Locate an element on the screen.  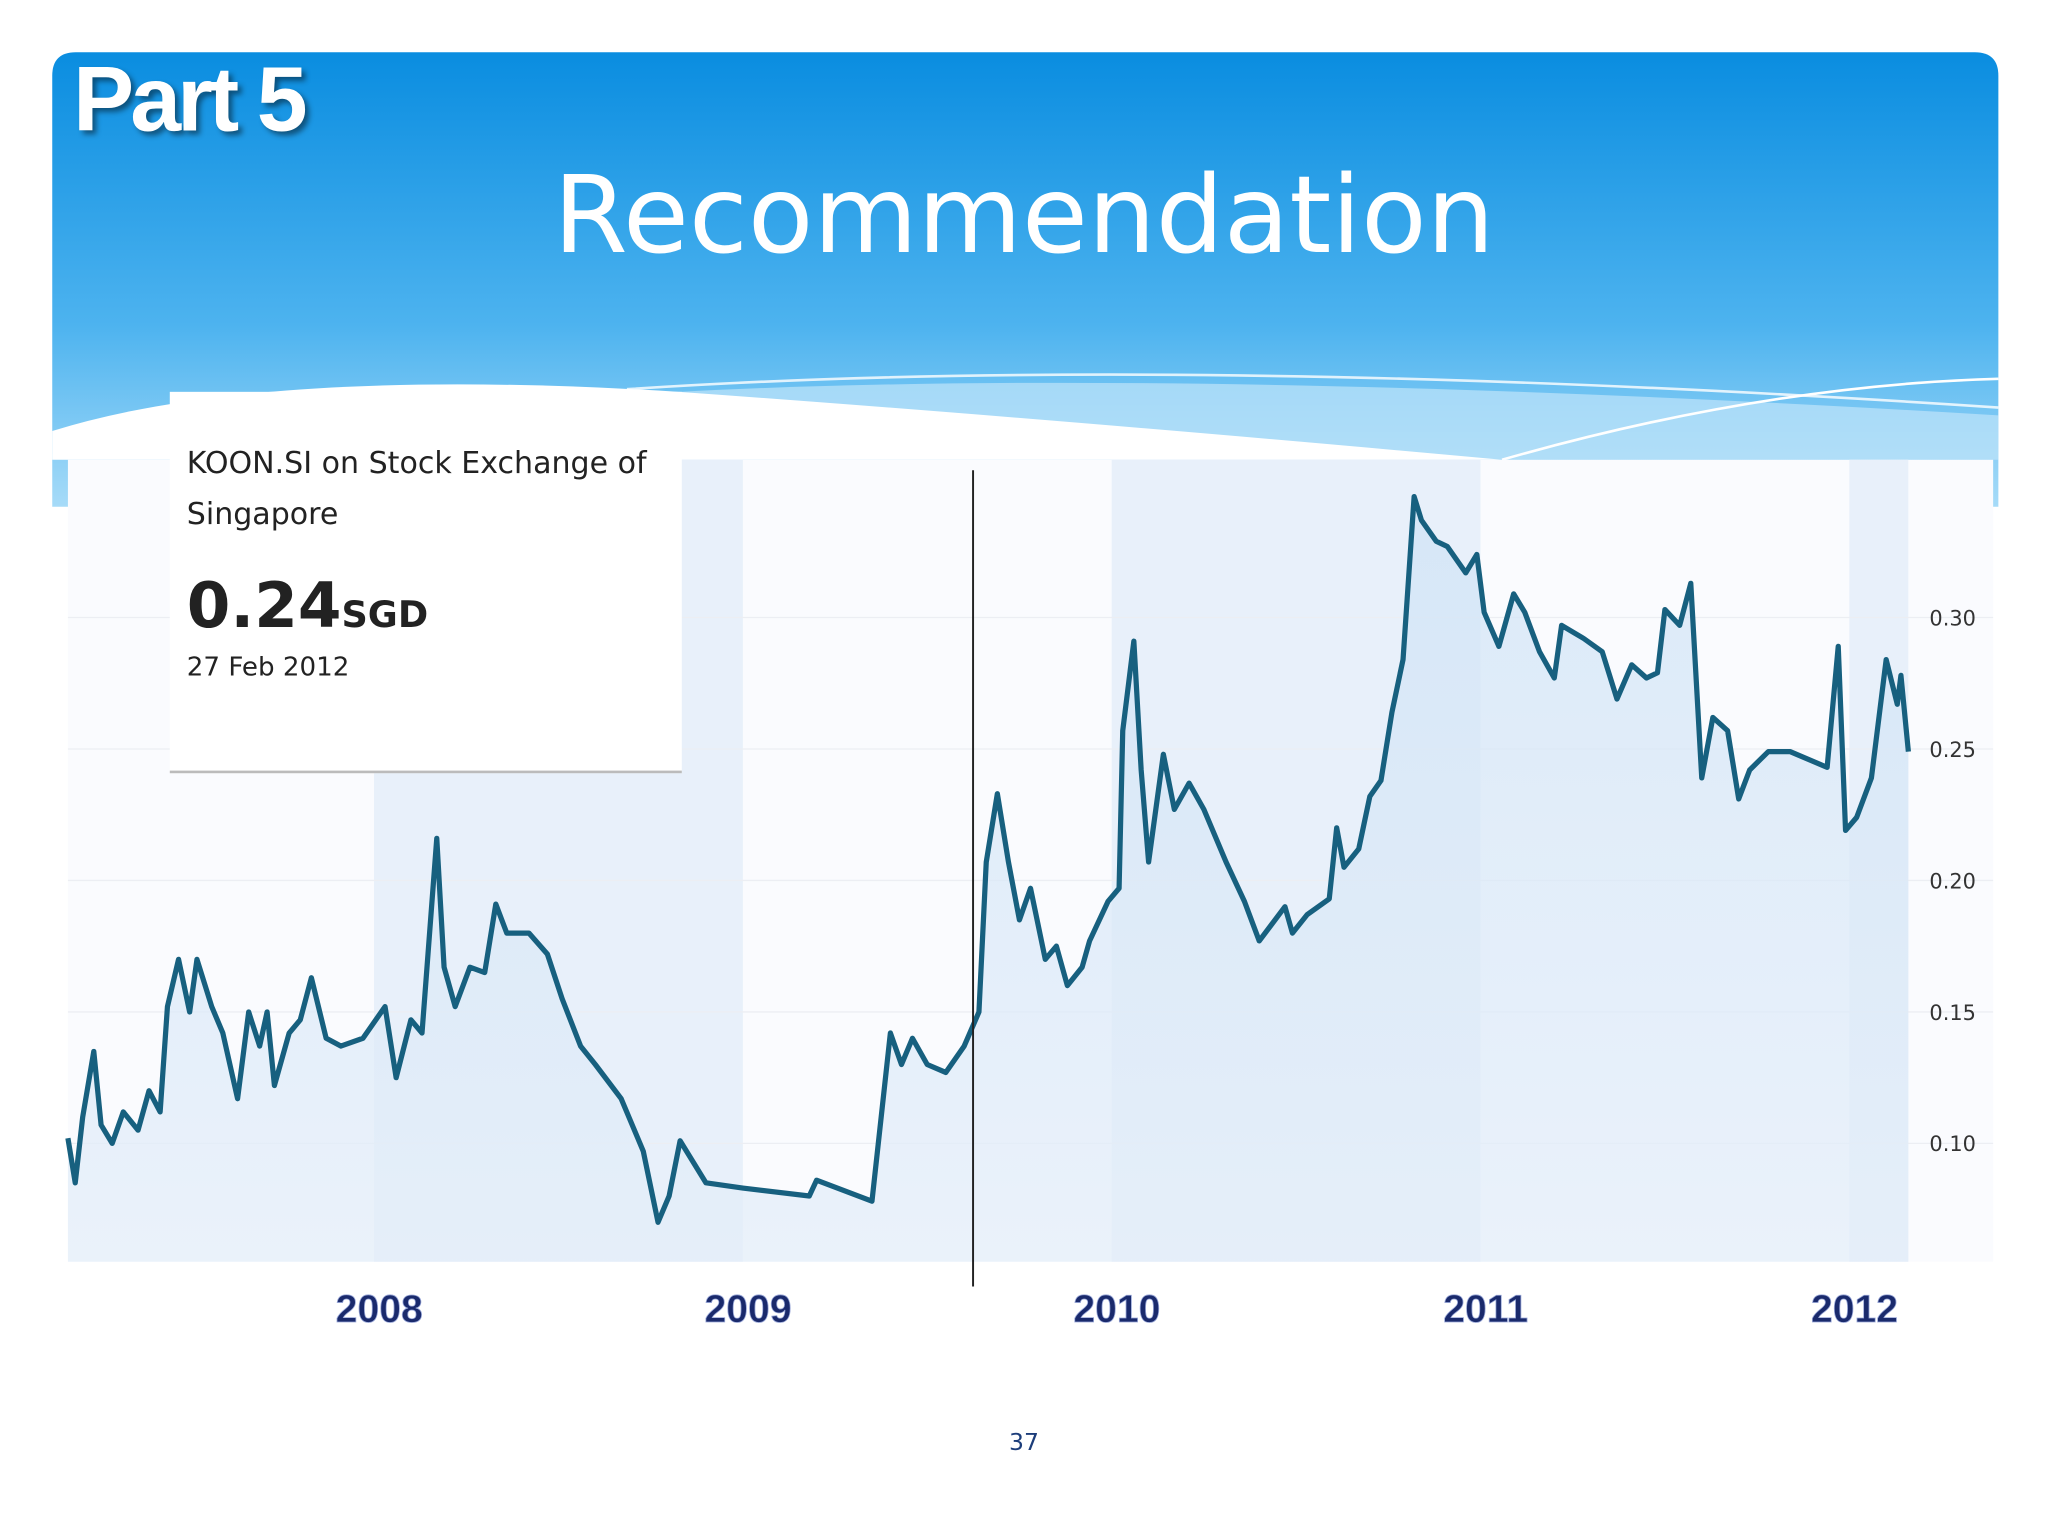
page-number: 37 is located at coordinates (1024, 1442).